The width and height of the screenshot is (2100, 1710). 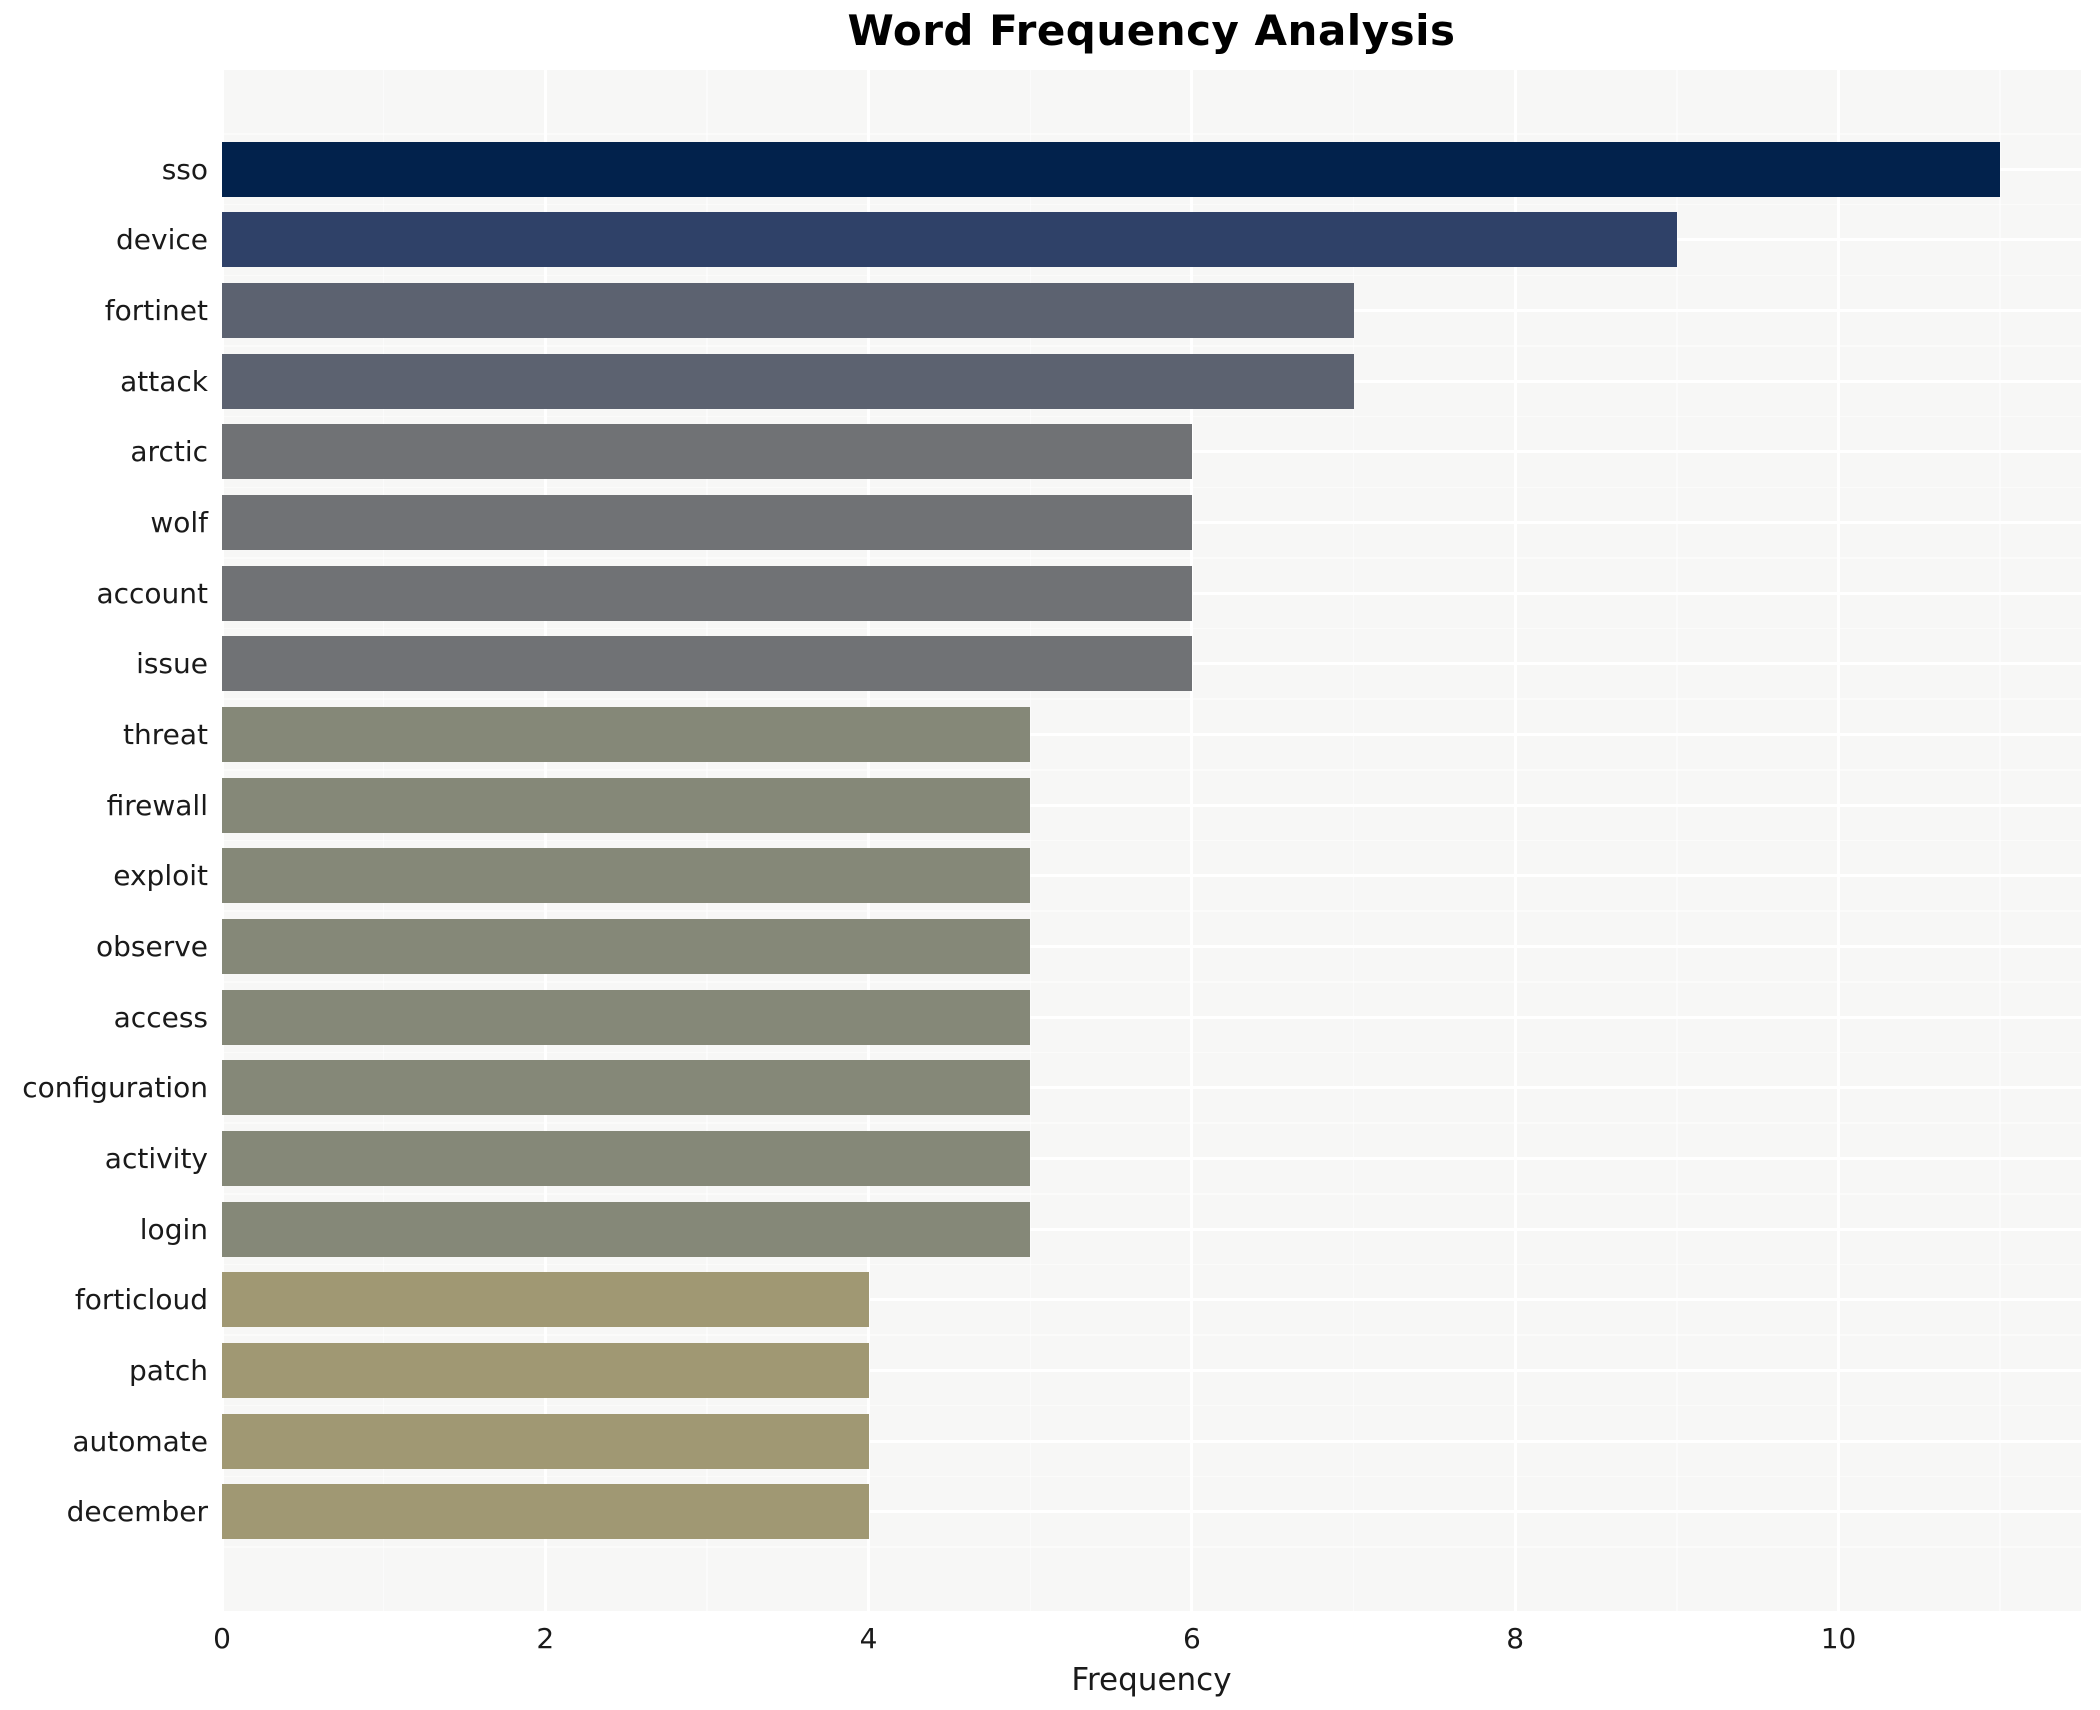 I want to click on bar-wolf, so click(x=707, y=523).